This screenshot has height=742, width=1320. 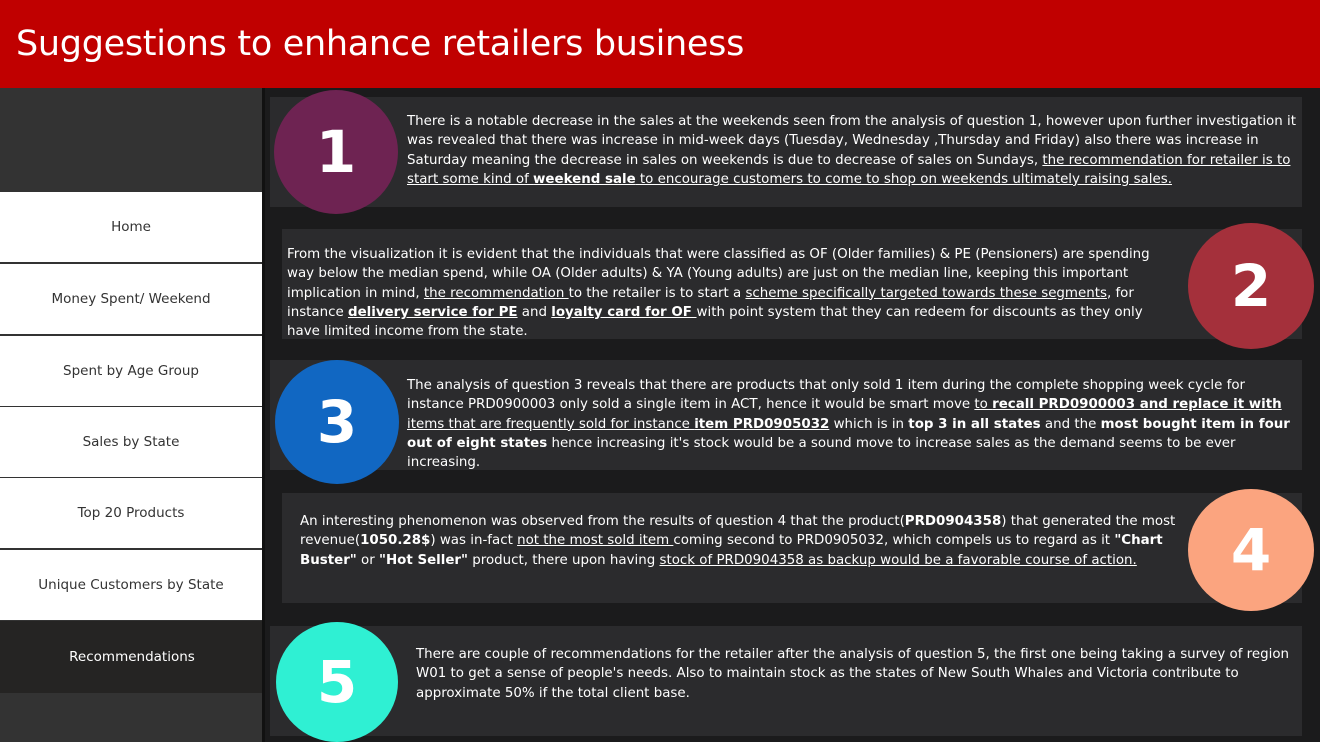 I want to click on nav-label: Top 20 Products, so click(x=131, y=513).